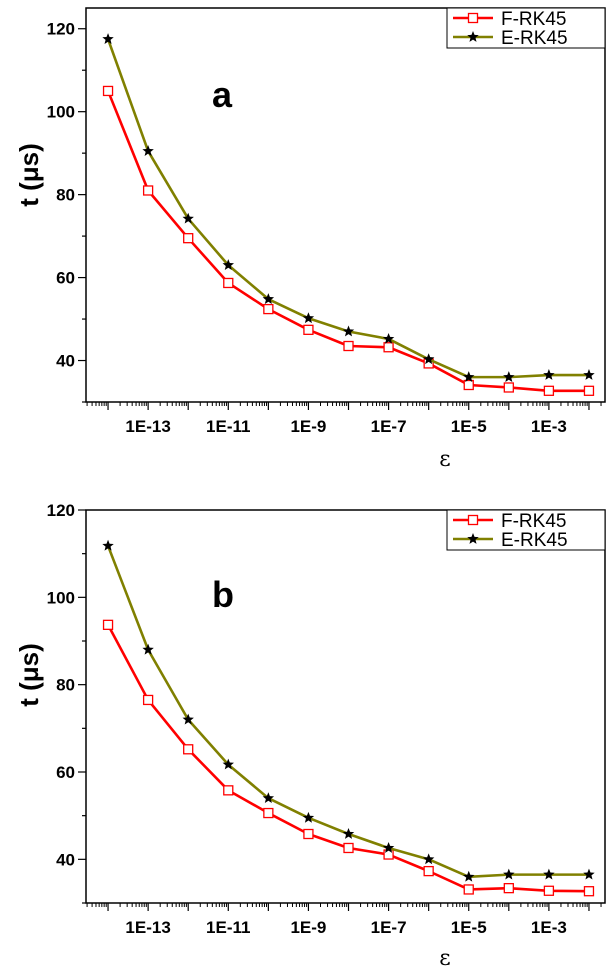 Image resolution: width=609 pixels, height=971 pixels. Describe the element at coordinates (223, 594) in the screenshot. I see `panel-label: b` at that location.